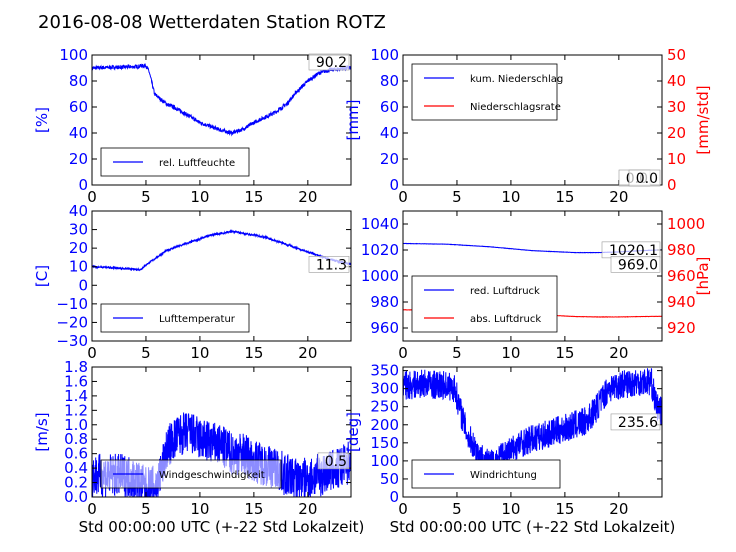 This screenshot has width=736, height=552. I want to click on y-tick-label: 0.0, so click(76, 497).